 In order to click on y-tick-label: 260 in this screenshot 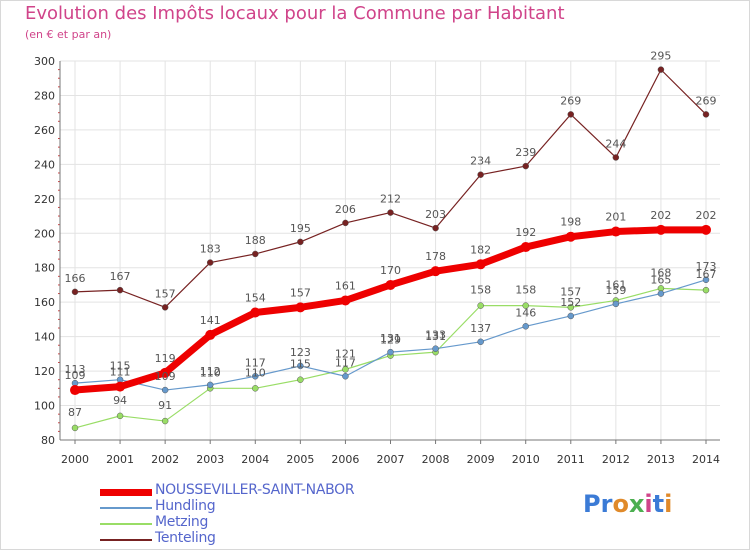, I will do `click(44, 130)`.